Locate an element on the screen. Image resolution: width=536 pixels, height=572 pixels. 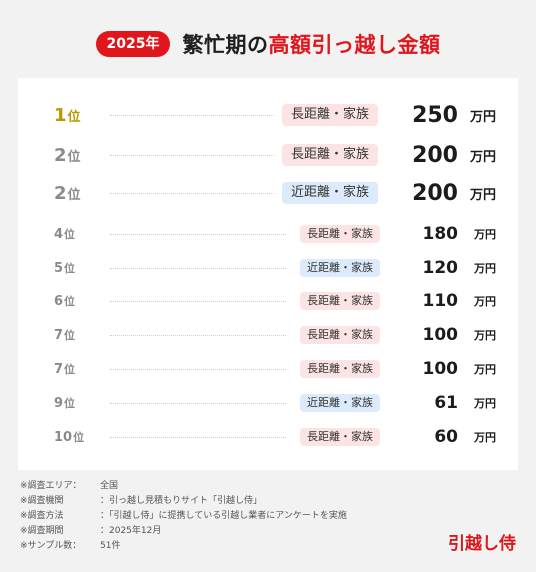
rank-label: 4位 is located at coordinates (65, 234).